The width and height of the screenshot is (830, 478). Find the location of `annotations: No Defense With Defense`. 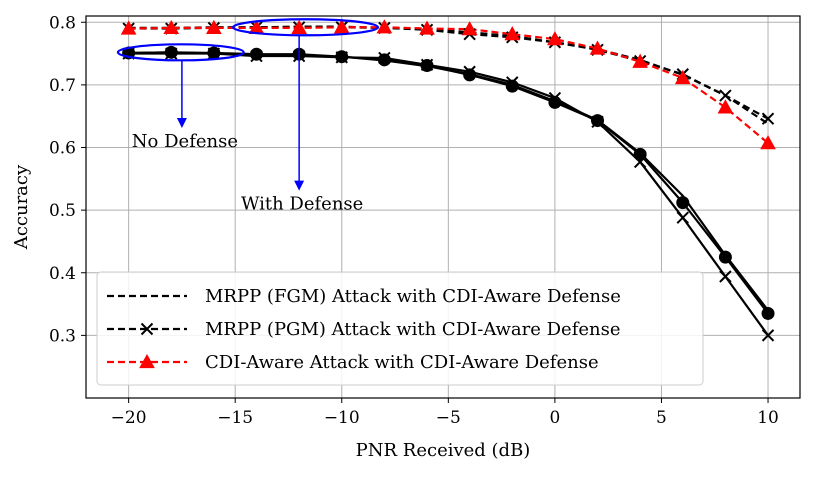

annotations: No Defense With Defense is located at coordinates (248, 116).